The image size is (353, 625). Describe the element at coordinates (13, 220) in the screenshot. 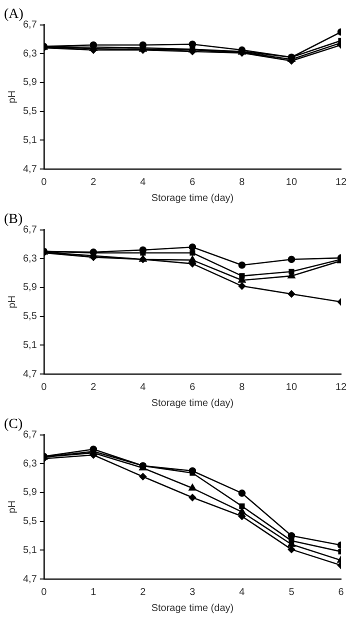

I see `chart-title: (B)` at that location.